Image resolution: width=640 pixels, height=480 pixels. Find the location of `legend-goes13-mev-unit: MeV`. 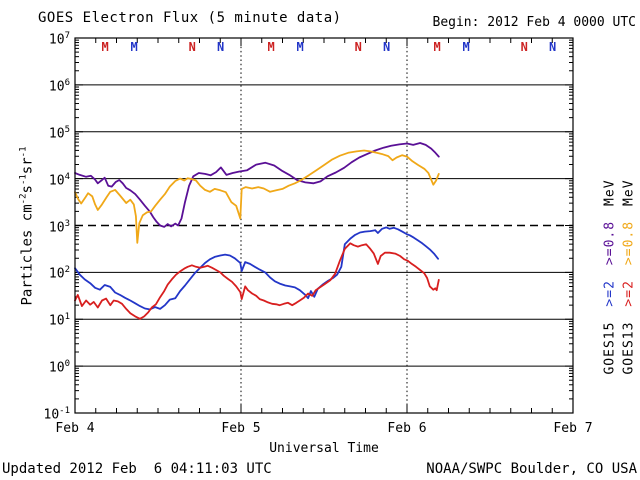

legend-goes13-mev-unit: MeV is located at coordinates (629, 192).